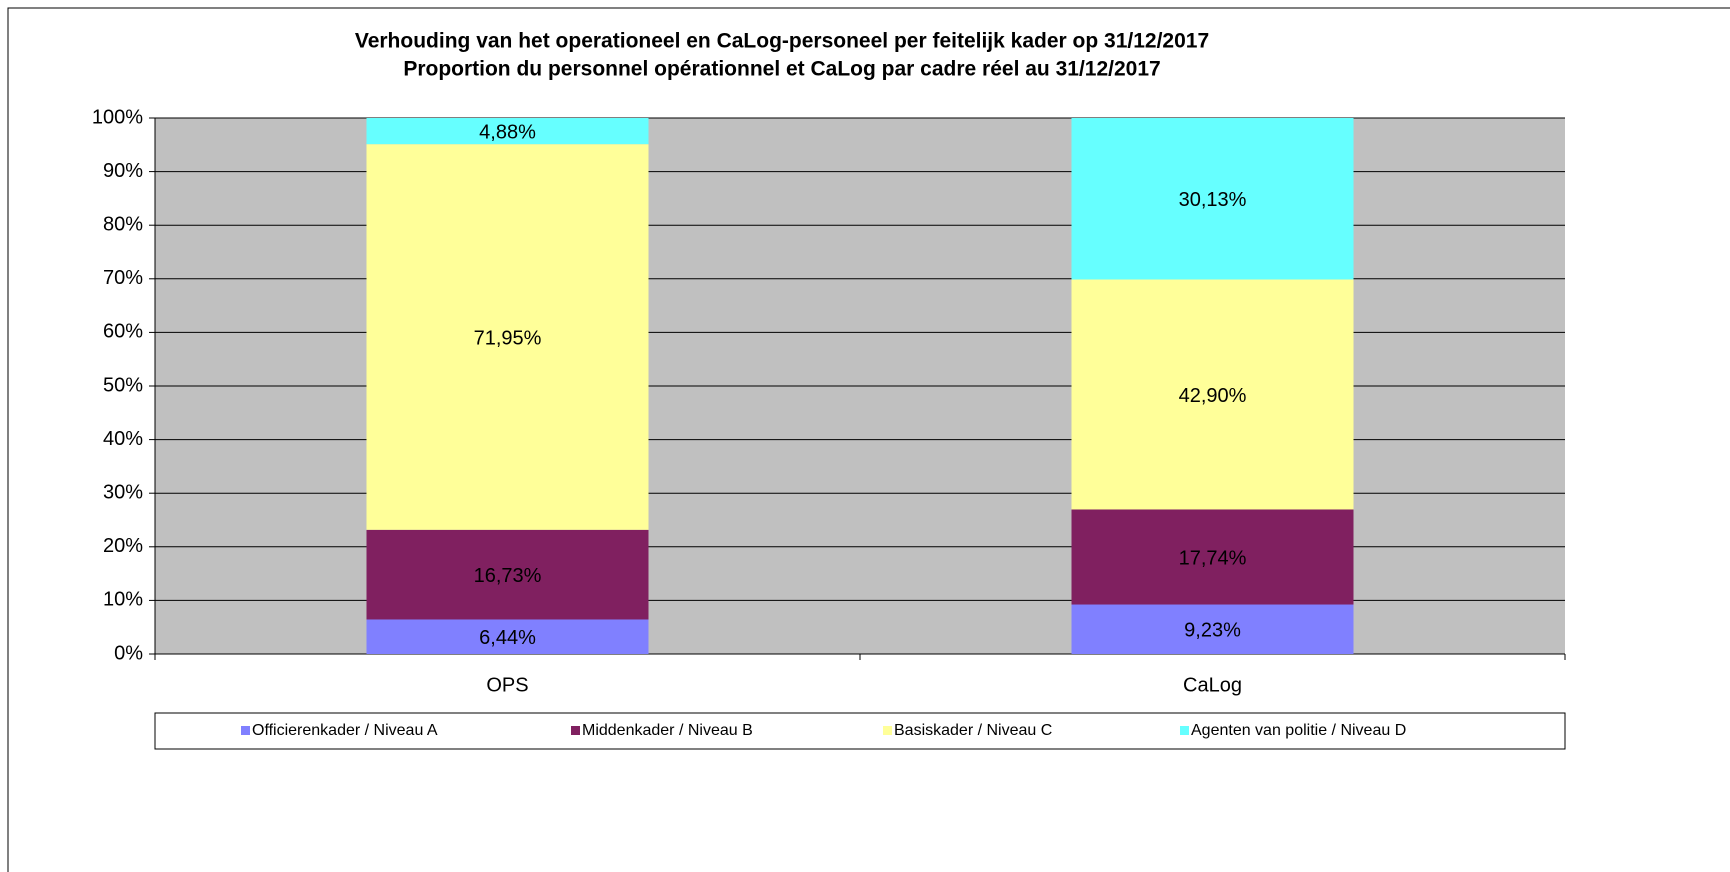  What do you see at coordinates (667, 730) in the screenshot?
I see `legend-label: Middenkader / Niveau B` at bounding box center [667, 730].